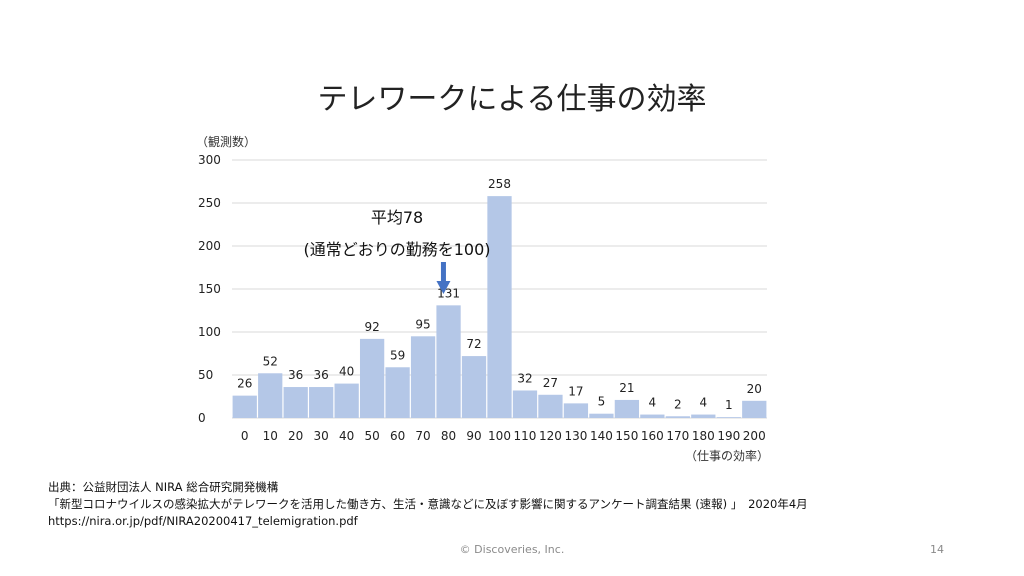  Describe the element at coordinates (371, 327) in the screenshot. I see `data-label: 92` at that location.